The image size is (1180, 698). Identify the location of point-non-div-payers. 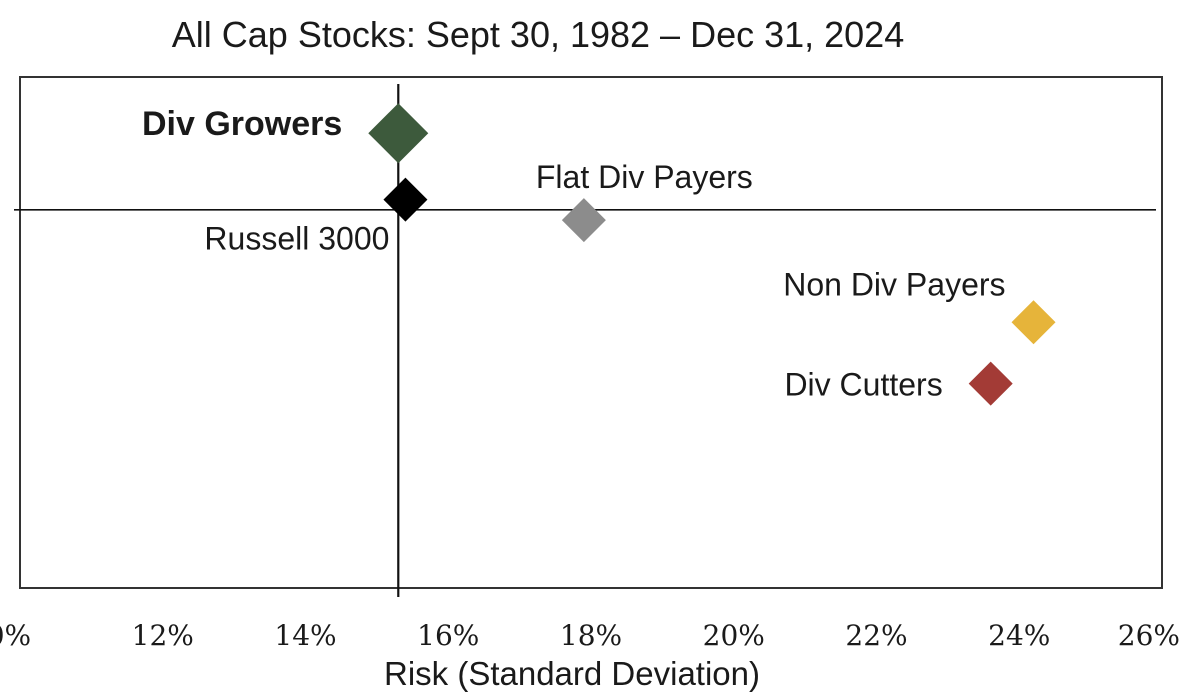
(1033, 322).